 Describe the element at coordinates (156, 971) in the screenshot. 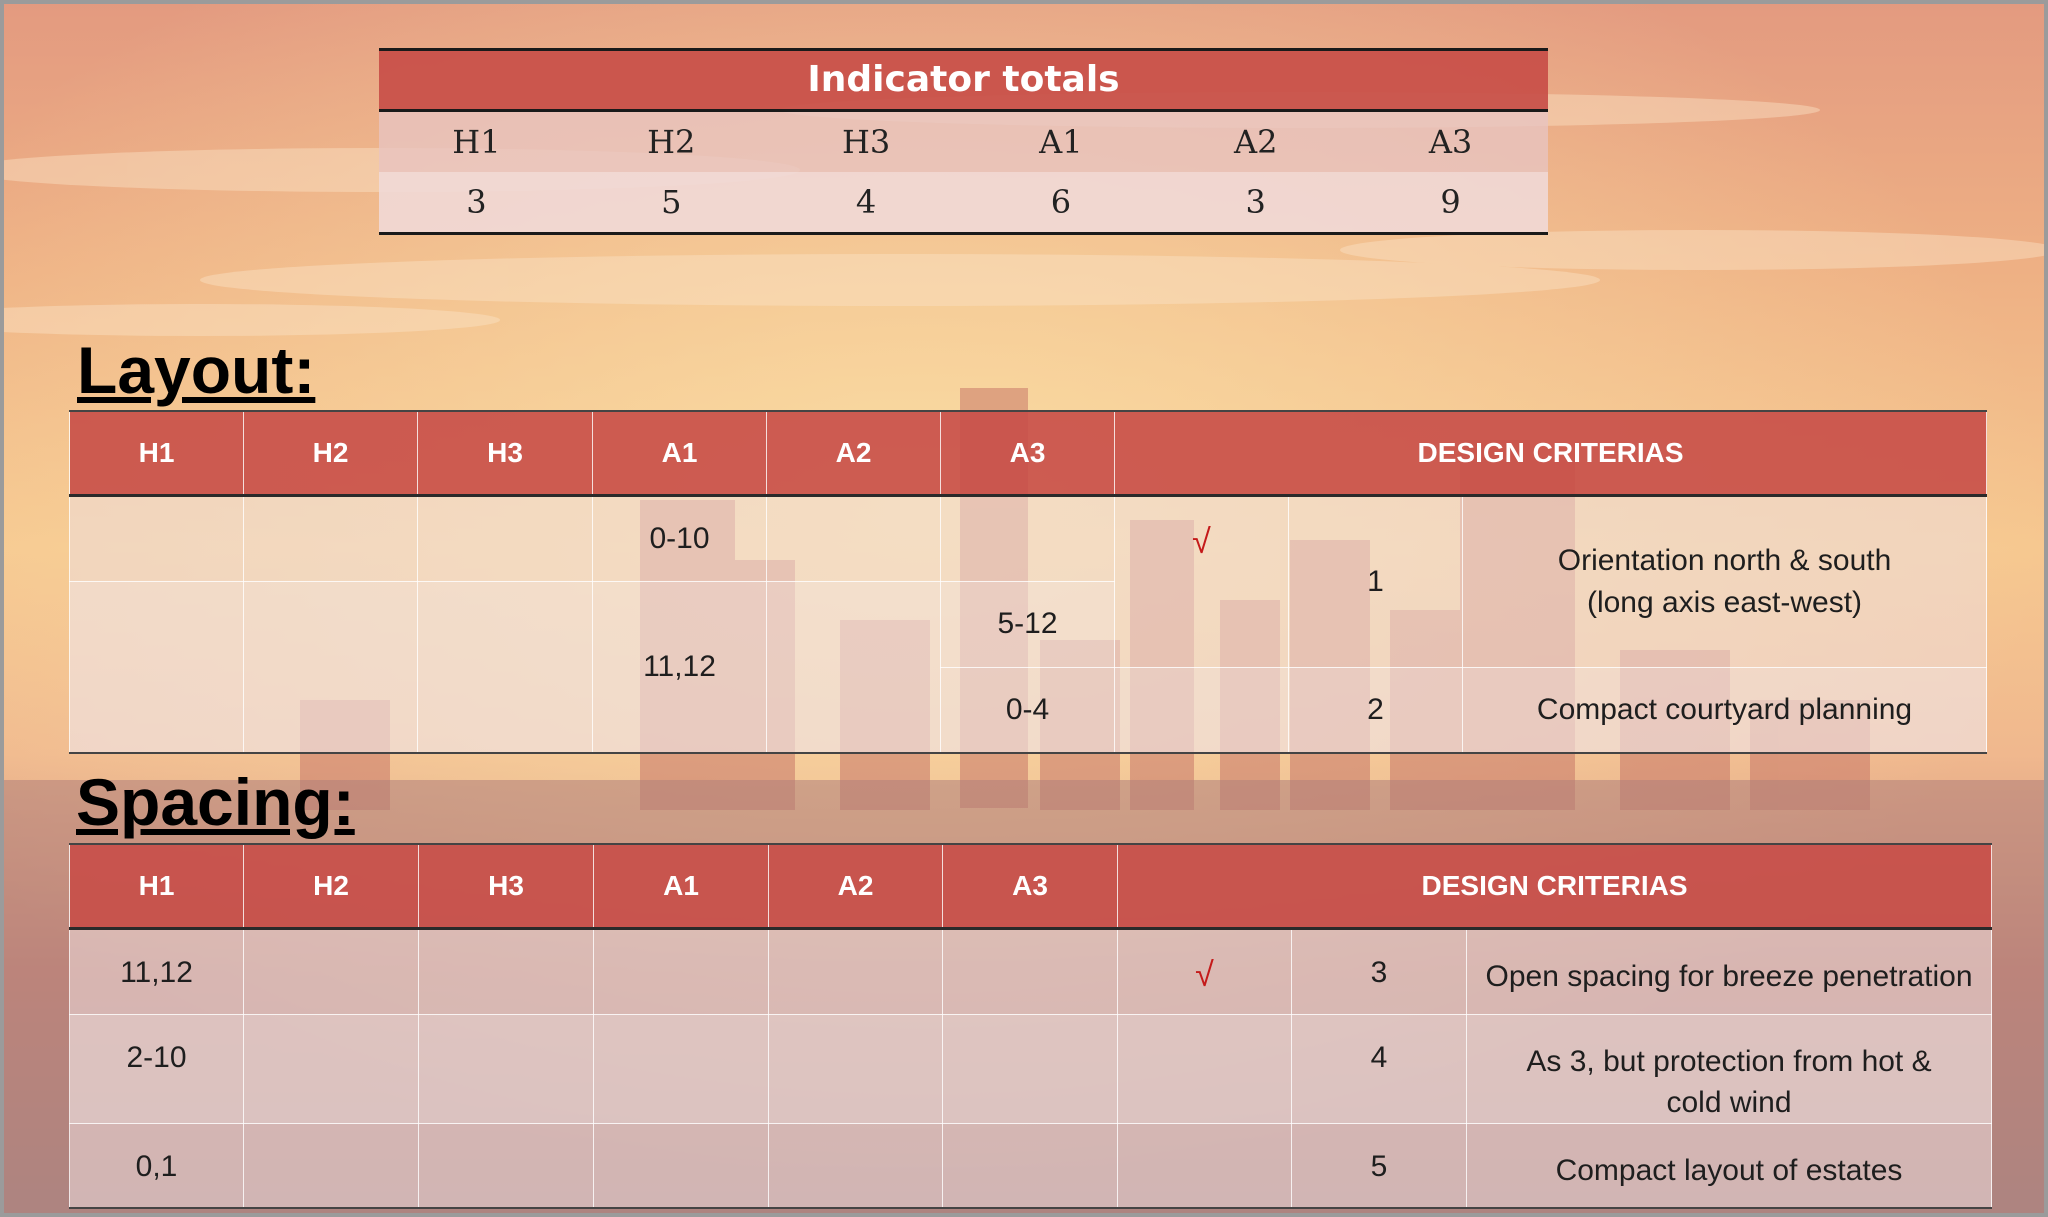

I see `cell-h1: 11,12` at that location.